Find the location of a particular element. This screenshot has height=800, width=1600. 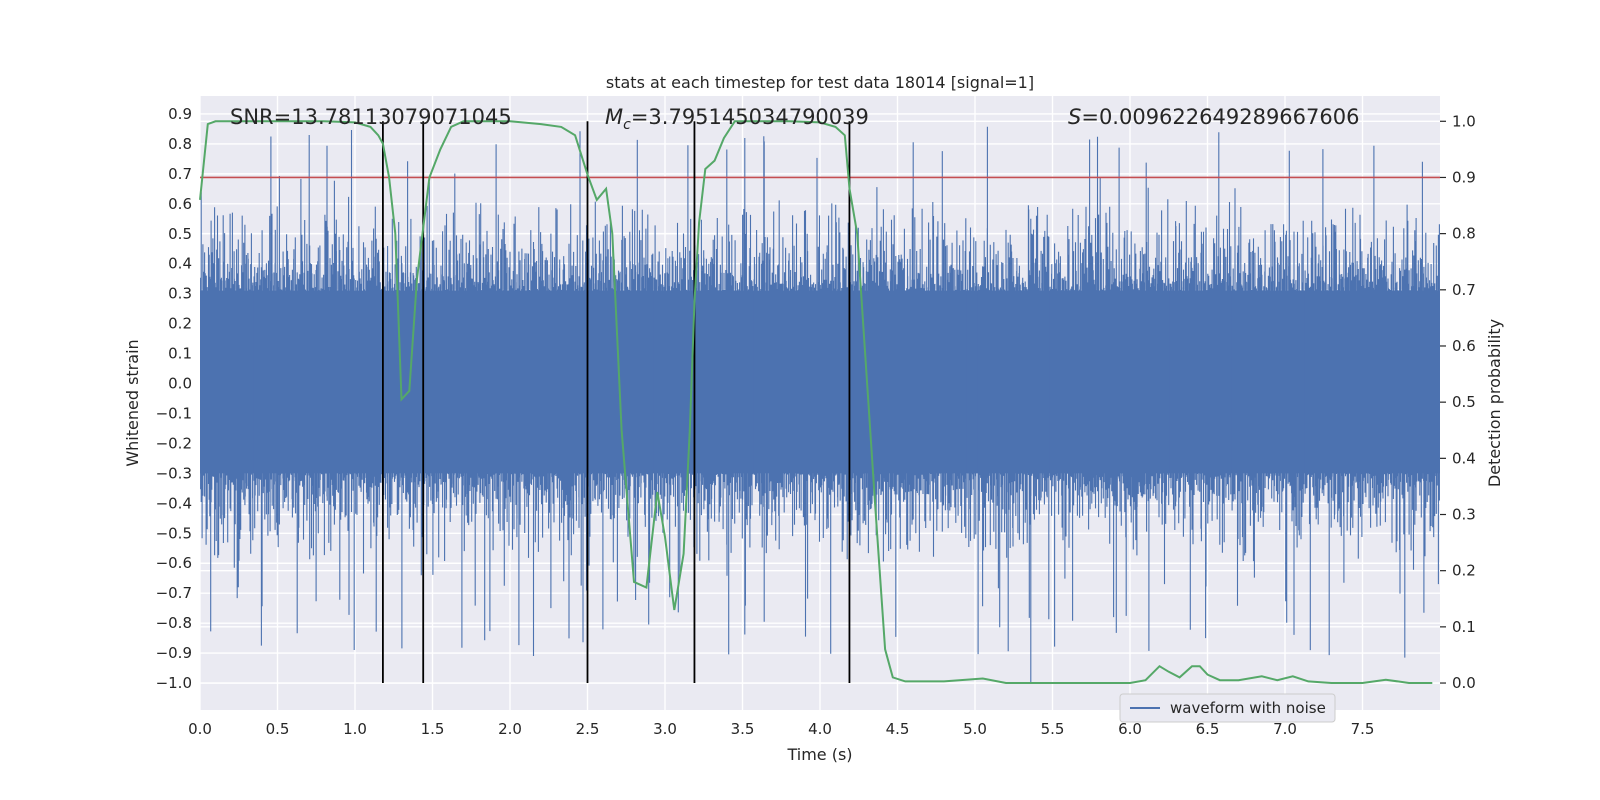

y-right-tick-label: 0.1 is located at coordinates (1464, 627).